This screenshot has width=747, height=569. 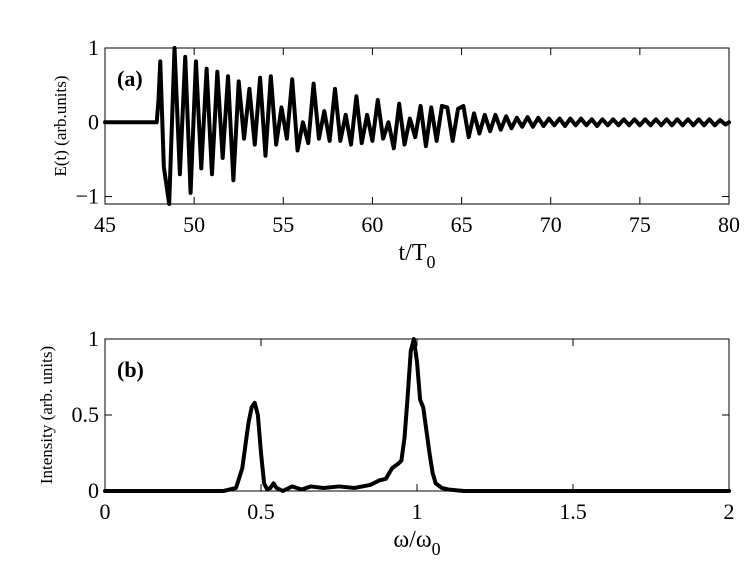 I want to click on y-tick-label: −1, so click(x=87, y=196).